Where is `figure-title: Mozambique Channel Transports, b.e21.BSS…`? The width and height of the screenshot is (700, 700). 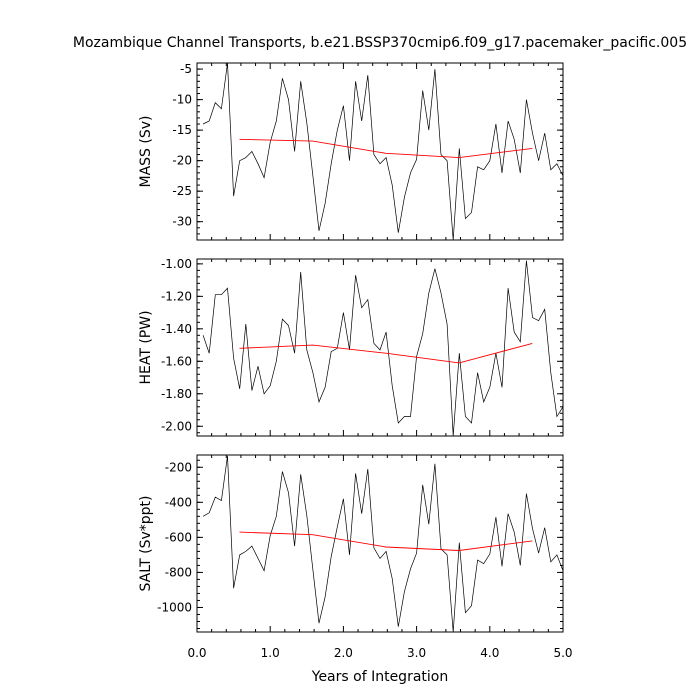 figure-title: Mozambique Channel Transports, b.e21.BSS… is located at coordinates (380, 43).